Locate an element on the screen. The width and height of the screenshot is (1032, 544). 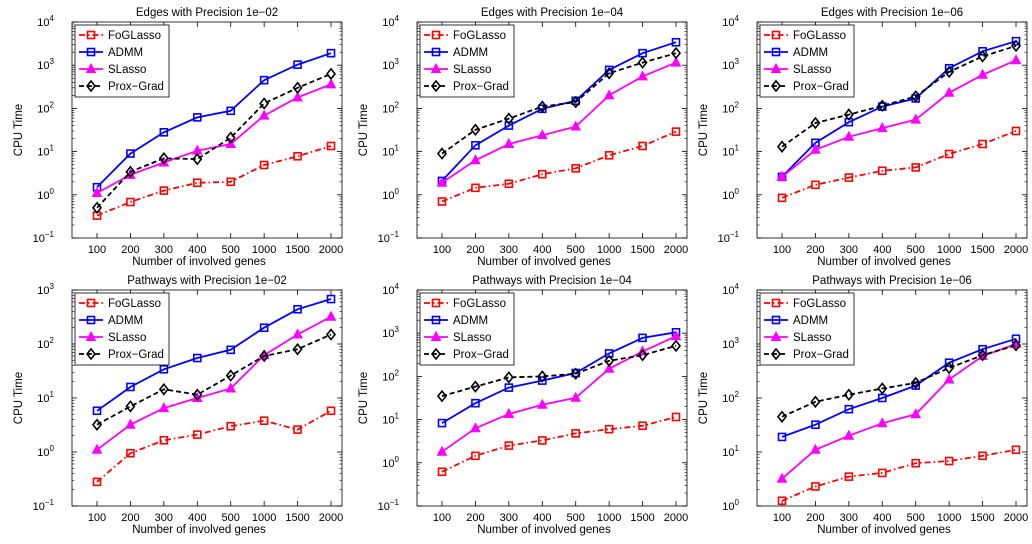
x-tick-label: 100 is located at coordinates (97, 518).